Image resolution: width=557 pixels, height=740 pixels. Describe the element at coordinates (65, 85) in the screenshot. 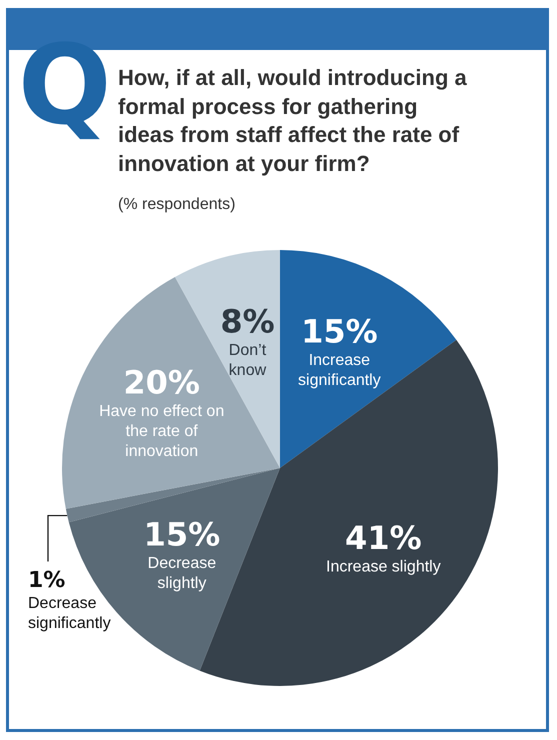

I see `text: Q` at that location.